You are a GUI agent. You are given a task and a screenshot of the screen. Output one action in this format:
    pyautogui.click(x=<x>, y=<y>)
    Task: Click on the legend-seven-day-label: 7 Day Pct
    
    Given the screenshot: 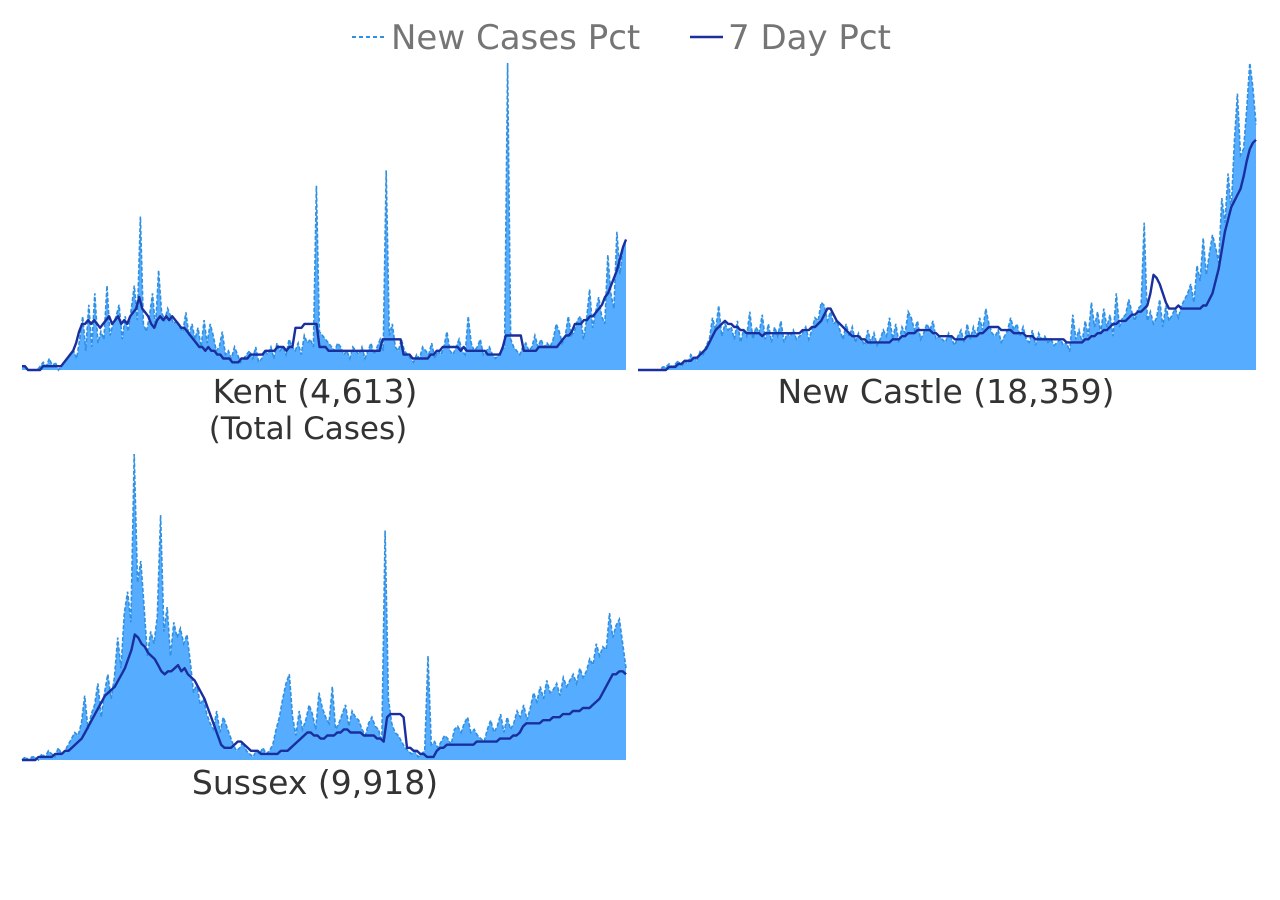 What is the action you would take?
    pyautogui.click(x=809, y=38)
    